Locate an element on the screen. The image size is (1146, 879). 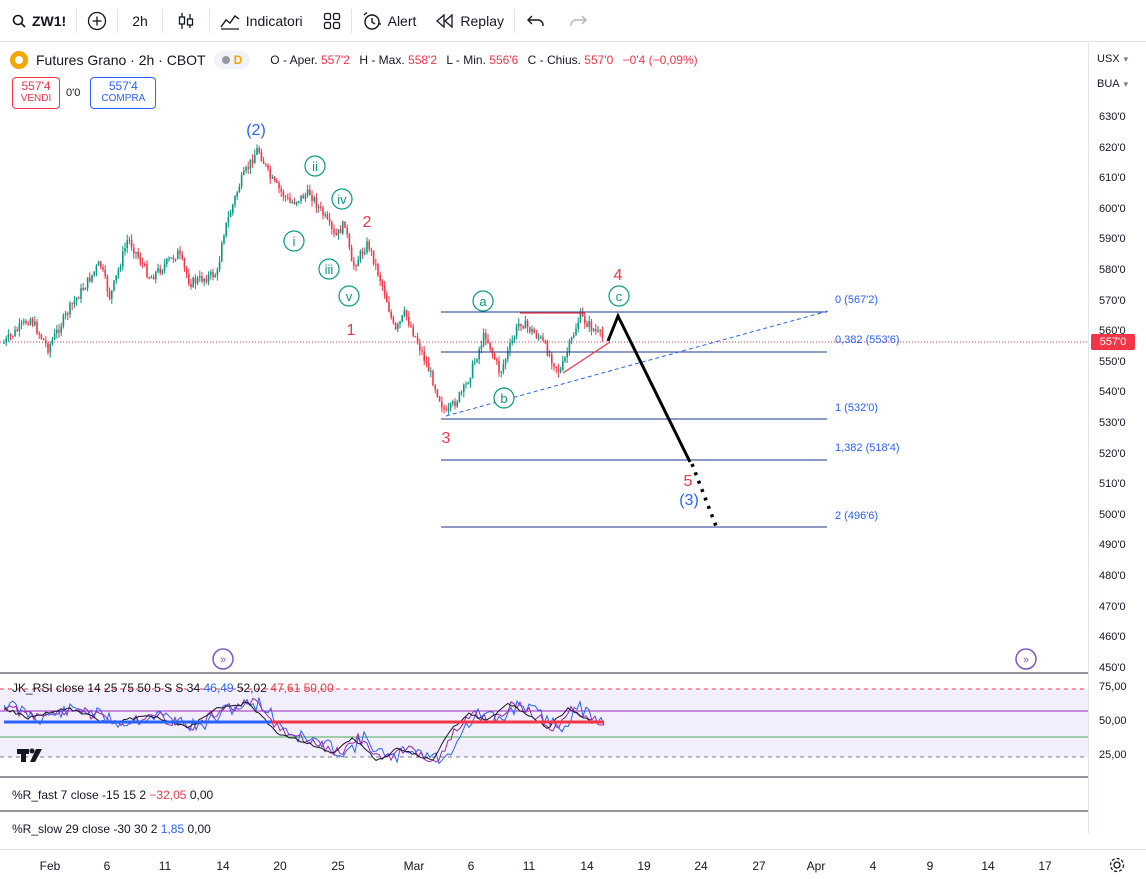
tradingview-logo is located at coordinates (29, 755).